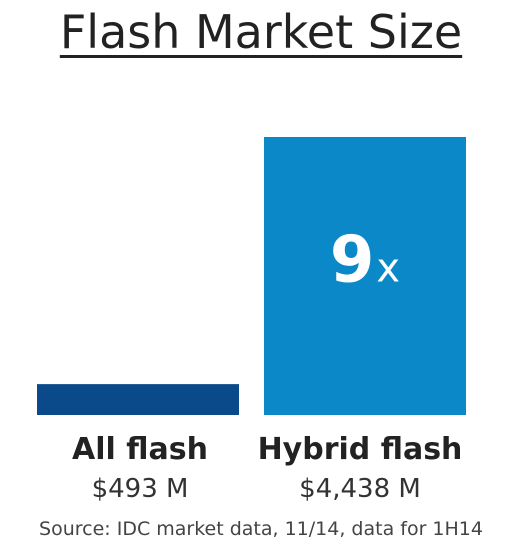 This screenshot has height=550, width=522. I want to click on category-label-all-flash: All flash, so click(140, 449).